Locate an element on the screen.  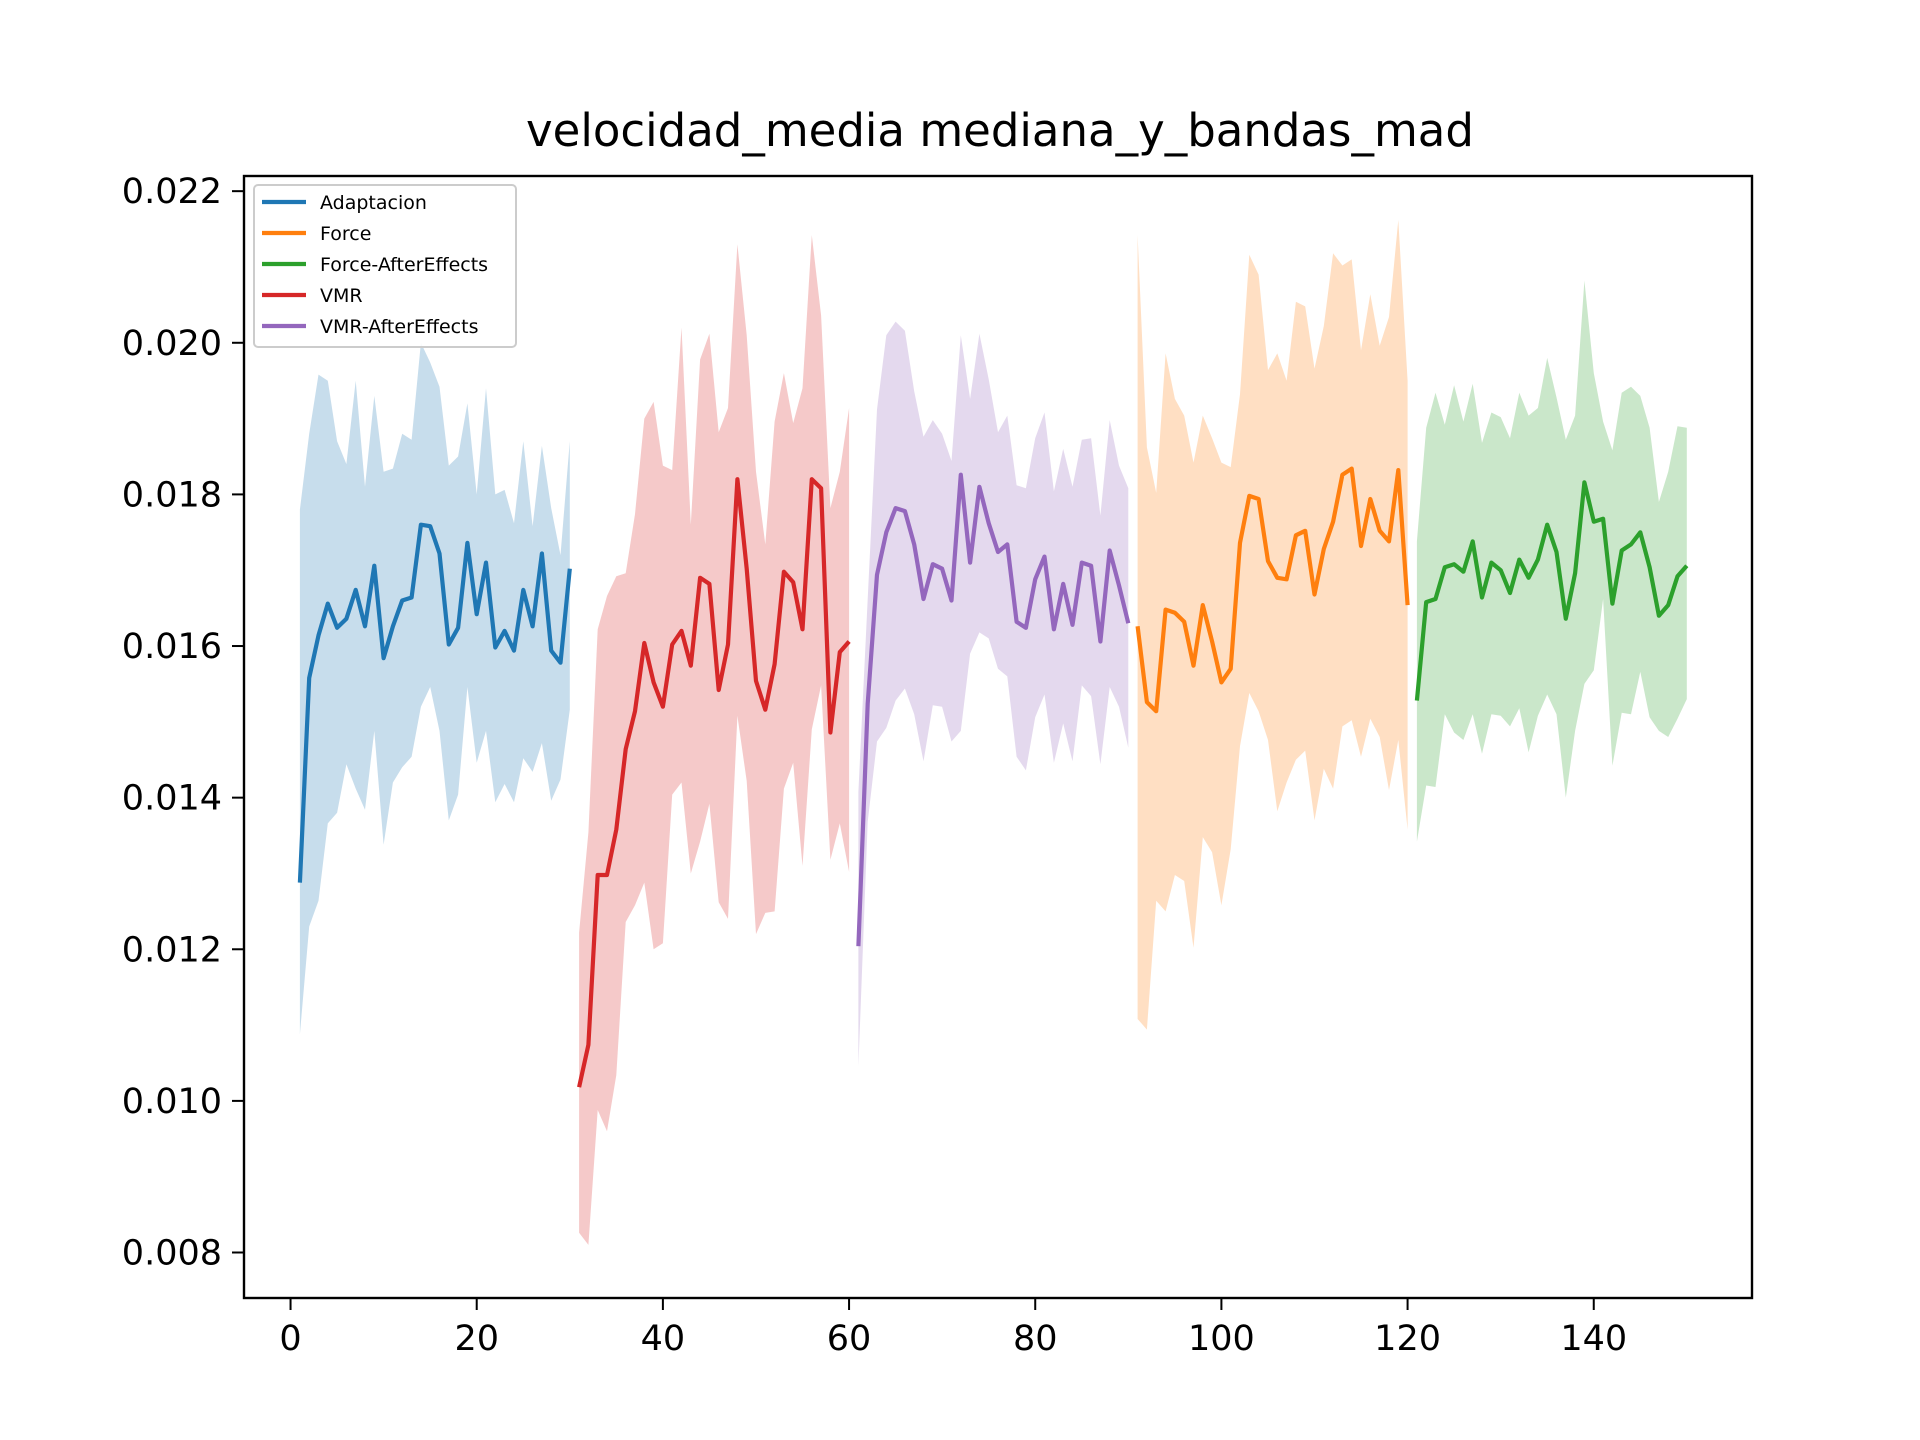
legend-label-vmr: VMR is located at coordinates (341, 296).